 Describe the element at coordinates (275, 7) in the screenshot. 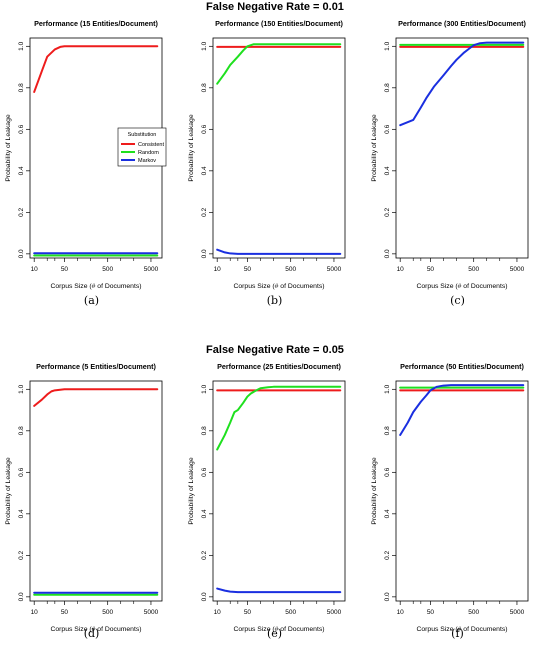

I see `row-title-top: False Negative Rate = 0.01` at that location.